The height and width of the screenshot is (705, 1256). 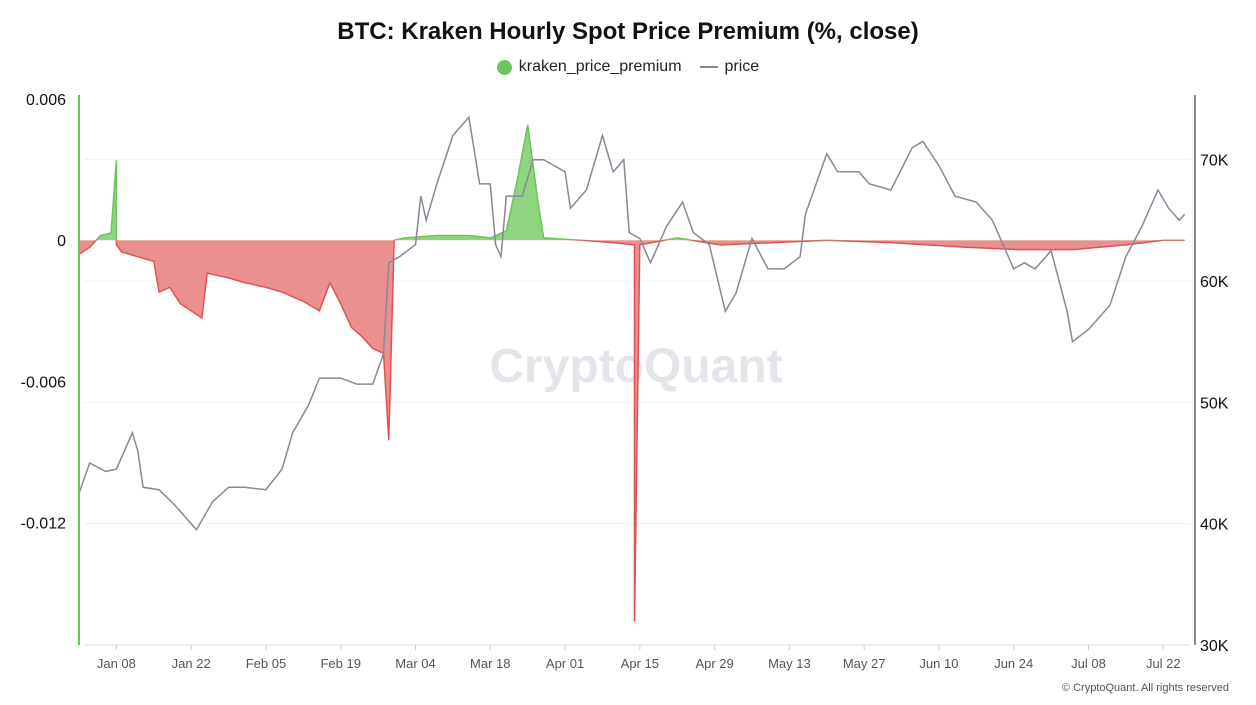 I want to click on legend-line-icon, so click(x=708, y=67).